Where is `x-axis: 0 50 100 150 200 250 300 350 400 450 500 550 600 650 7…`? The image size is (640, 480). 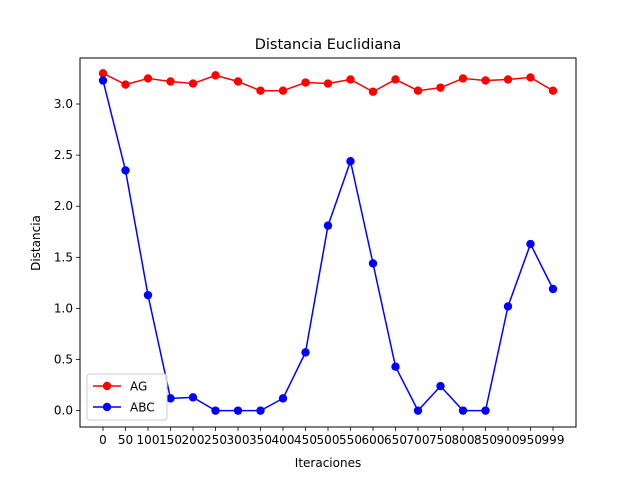
x-axis: 0 50 100 150 200 250 300 350 400 450 500 550 600 650 7… is located at coordinates (331, 437).